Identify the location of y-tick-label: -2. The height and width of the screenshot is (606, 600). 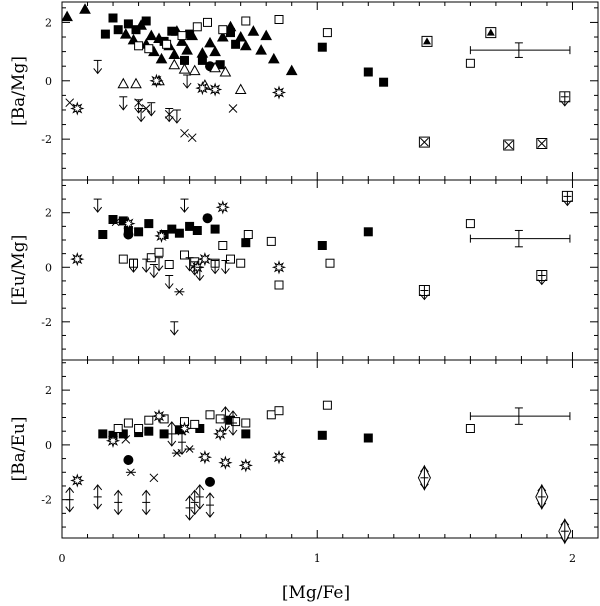
(46, 139).